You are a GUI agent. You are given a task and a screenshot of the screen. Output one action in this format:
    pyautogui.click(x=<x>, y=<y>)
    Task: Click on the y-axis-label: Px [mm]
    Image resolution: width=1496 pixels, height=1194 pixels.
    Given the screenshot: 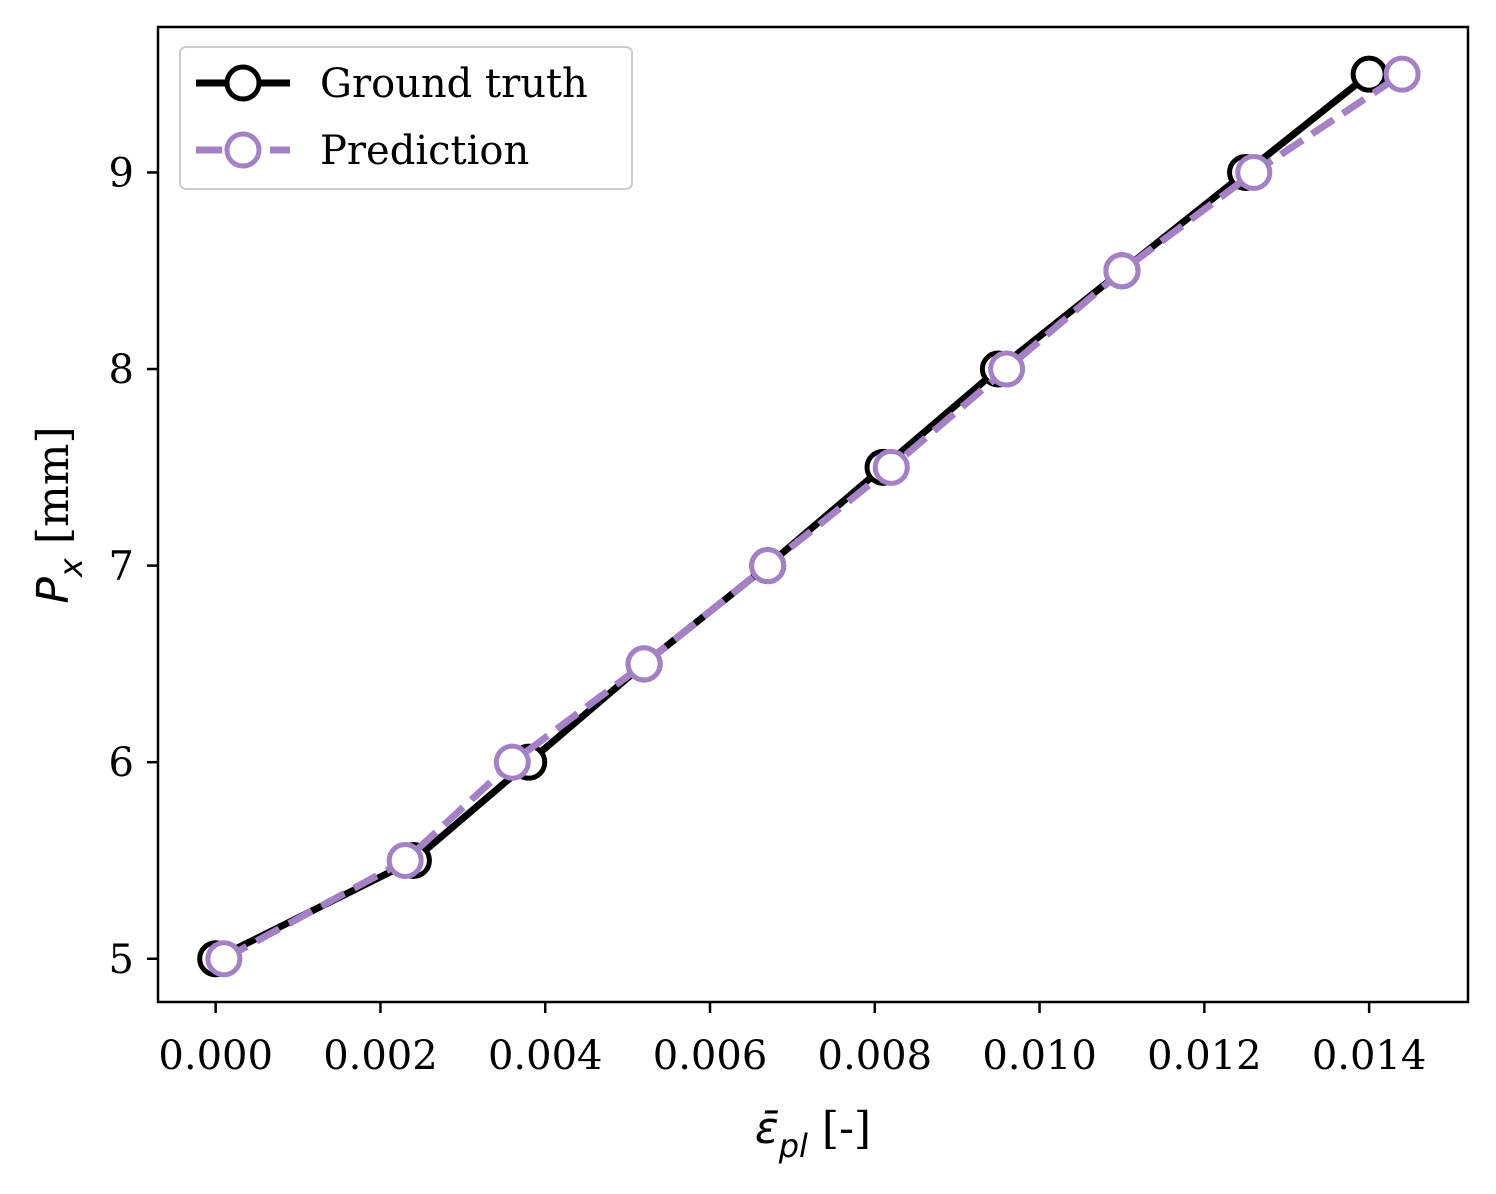 What is the action you would take?
    pyautogui.click(x=59, y=514)
    